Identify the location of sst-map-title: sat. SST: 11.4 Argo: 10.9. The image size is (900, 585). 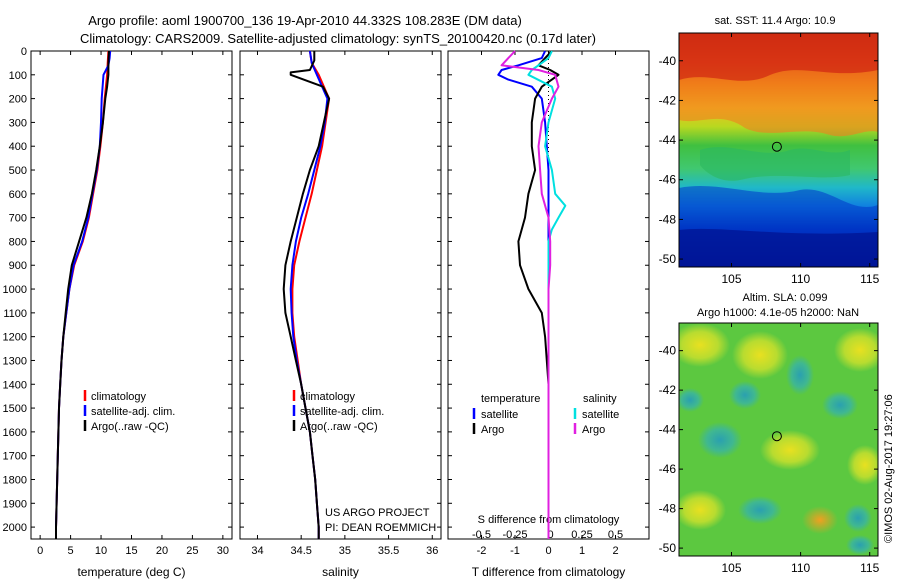
(775, 21).